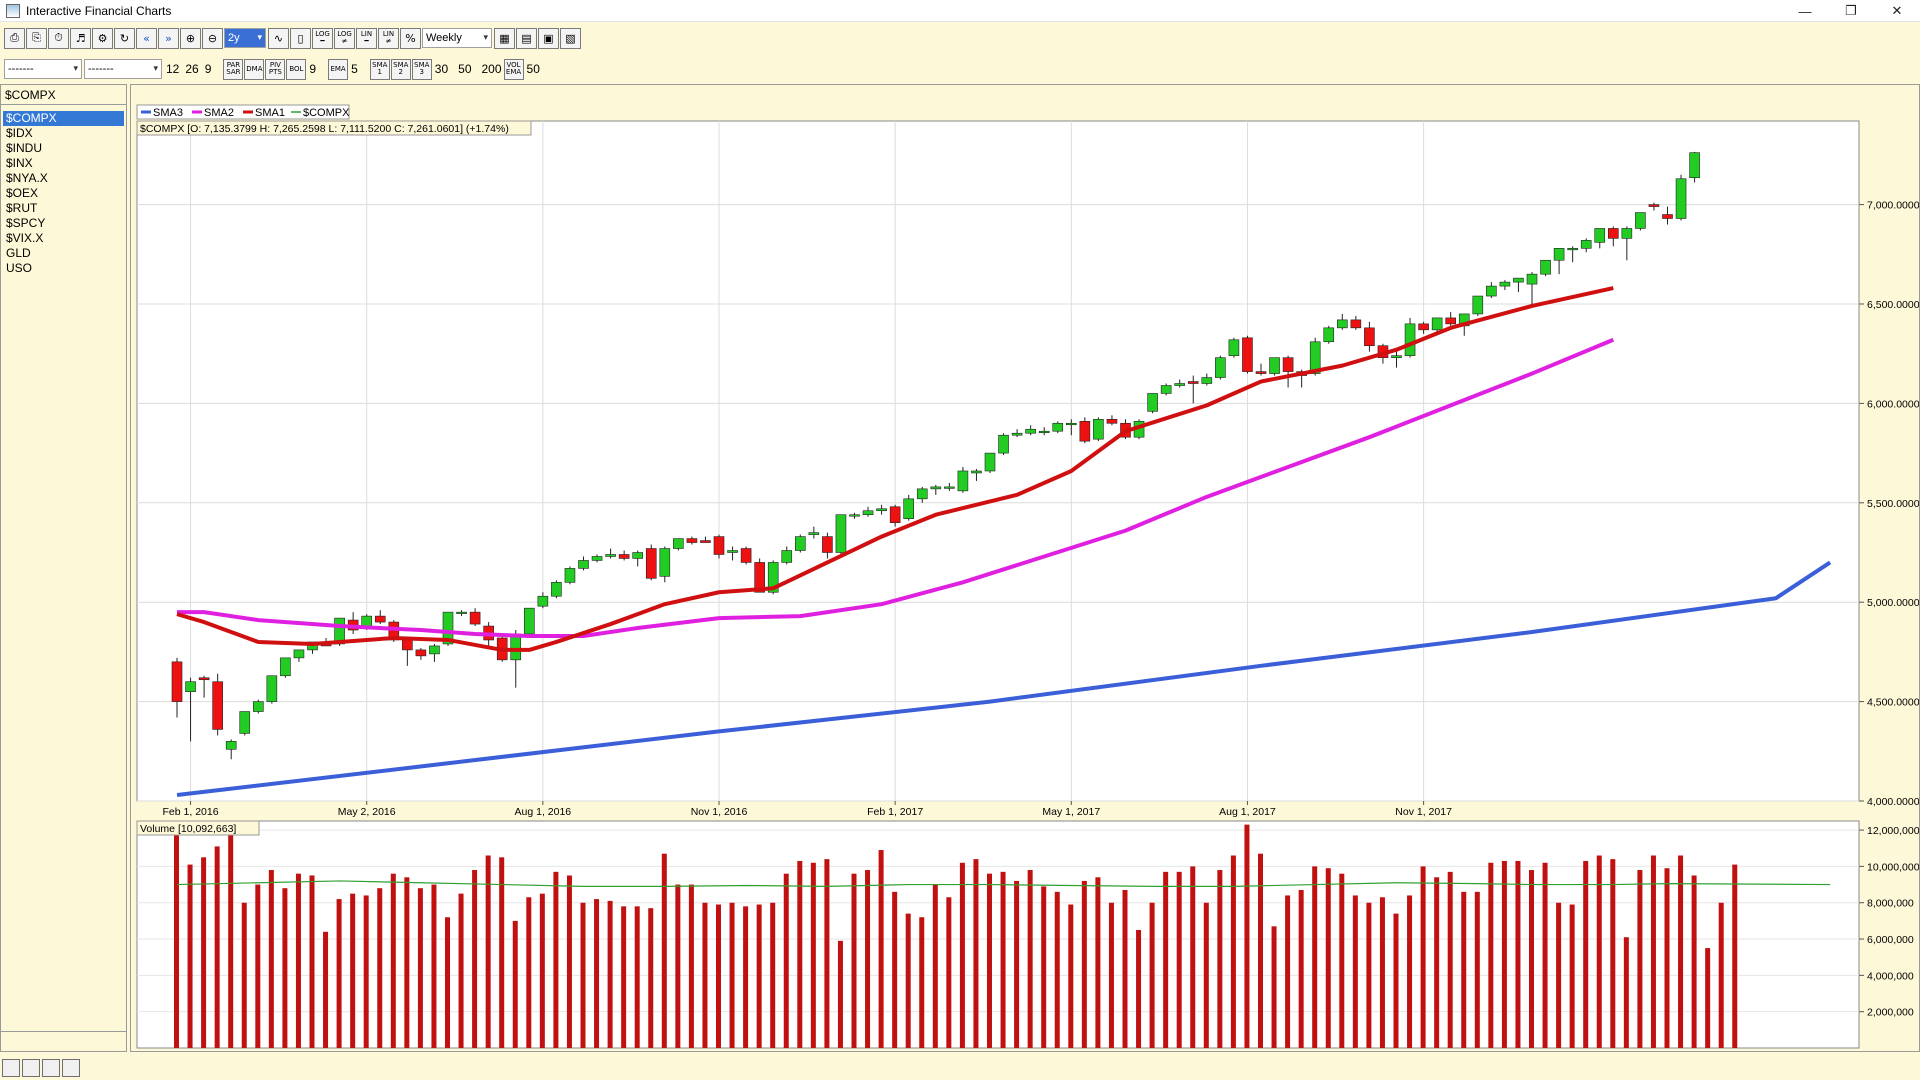 The width and height of the screenshot is (1920, 1080). I want to click on candlestick-icon: ▦, so click(504, 38).